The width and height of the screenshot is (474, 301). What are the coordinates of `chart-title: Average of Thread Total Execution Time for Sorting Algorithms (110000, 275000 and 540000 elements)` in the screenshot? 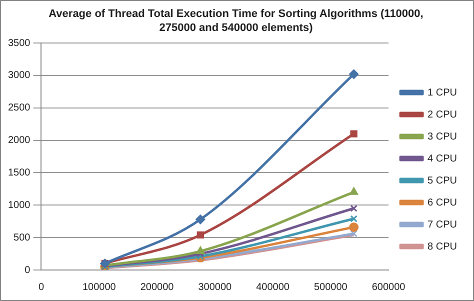 It's located at (236, 21).